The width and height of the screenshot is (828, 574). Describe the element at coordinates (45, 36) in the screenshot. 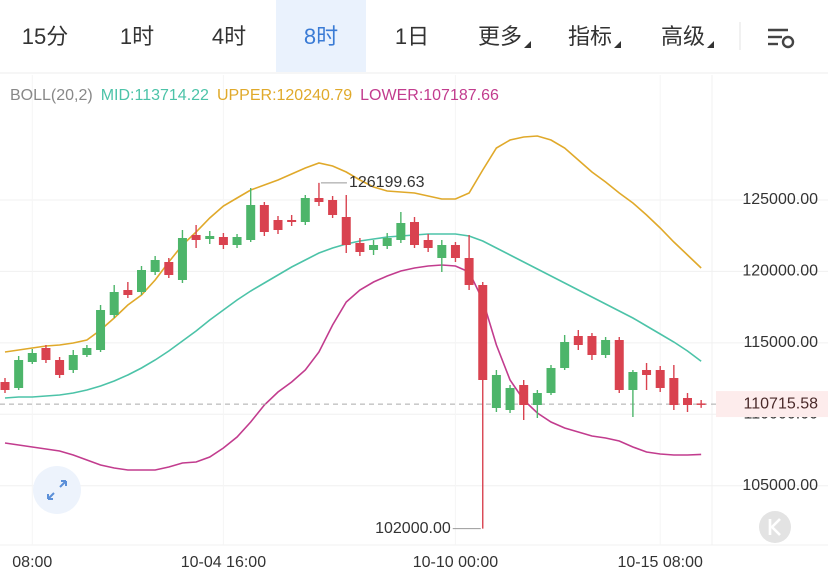

I see `tab: 15分` at that location.